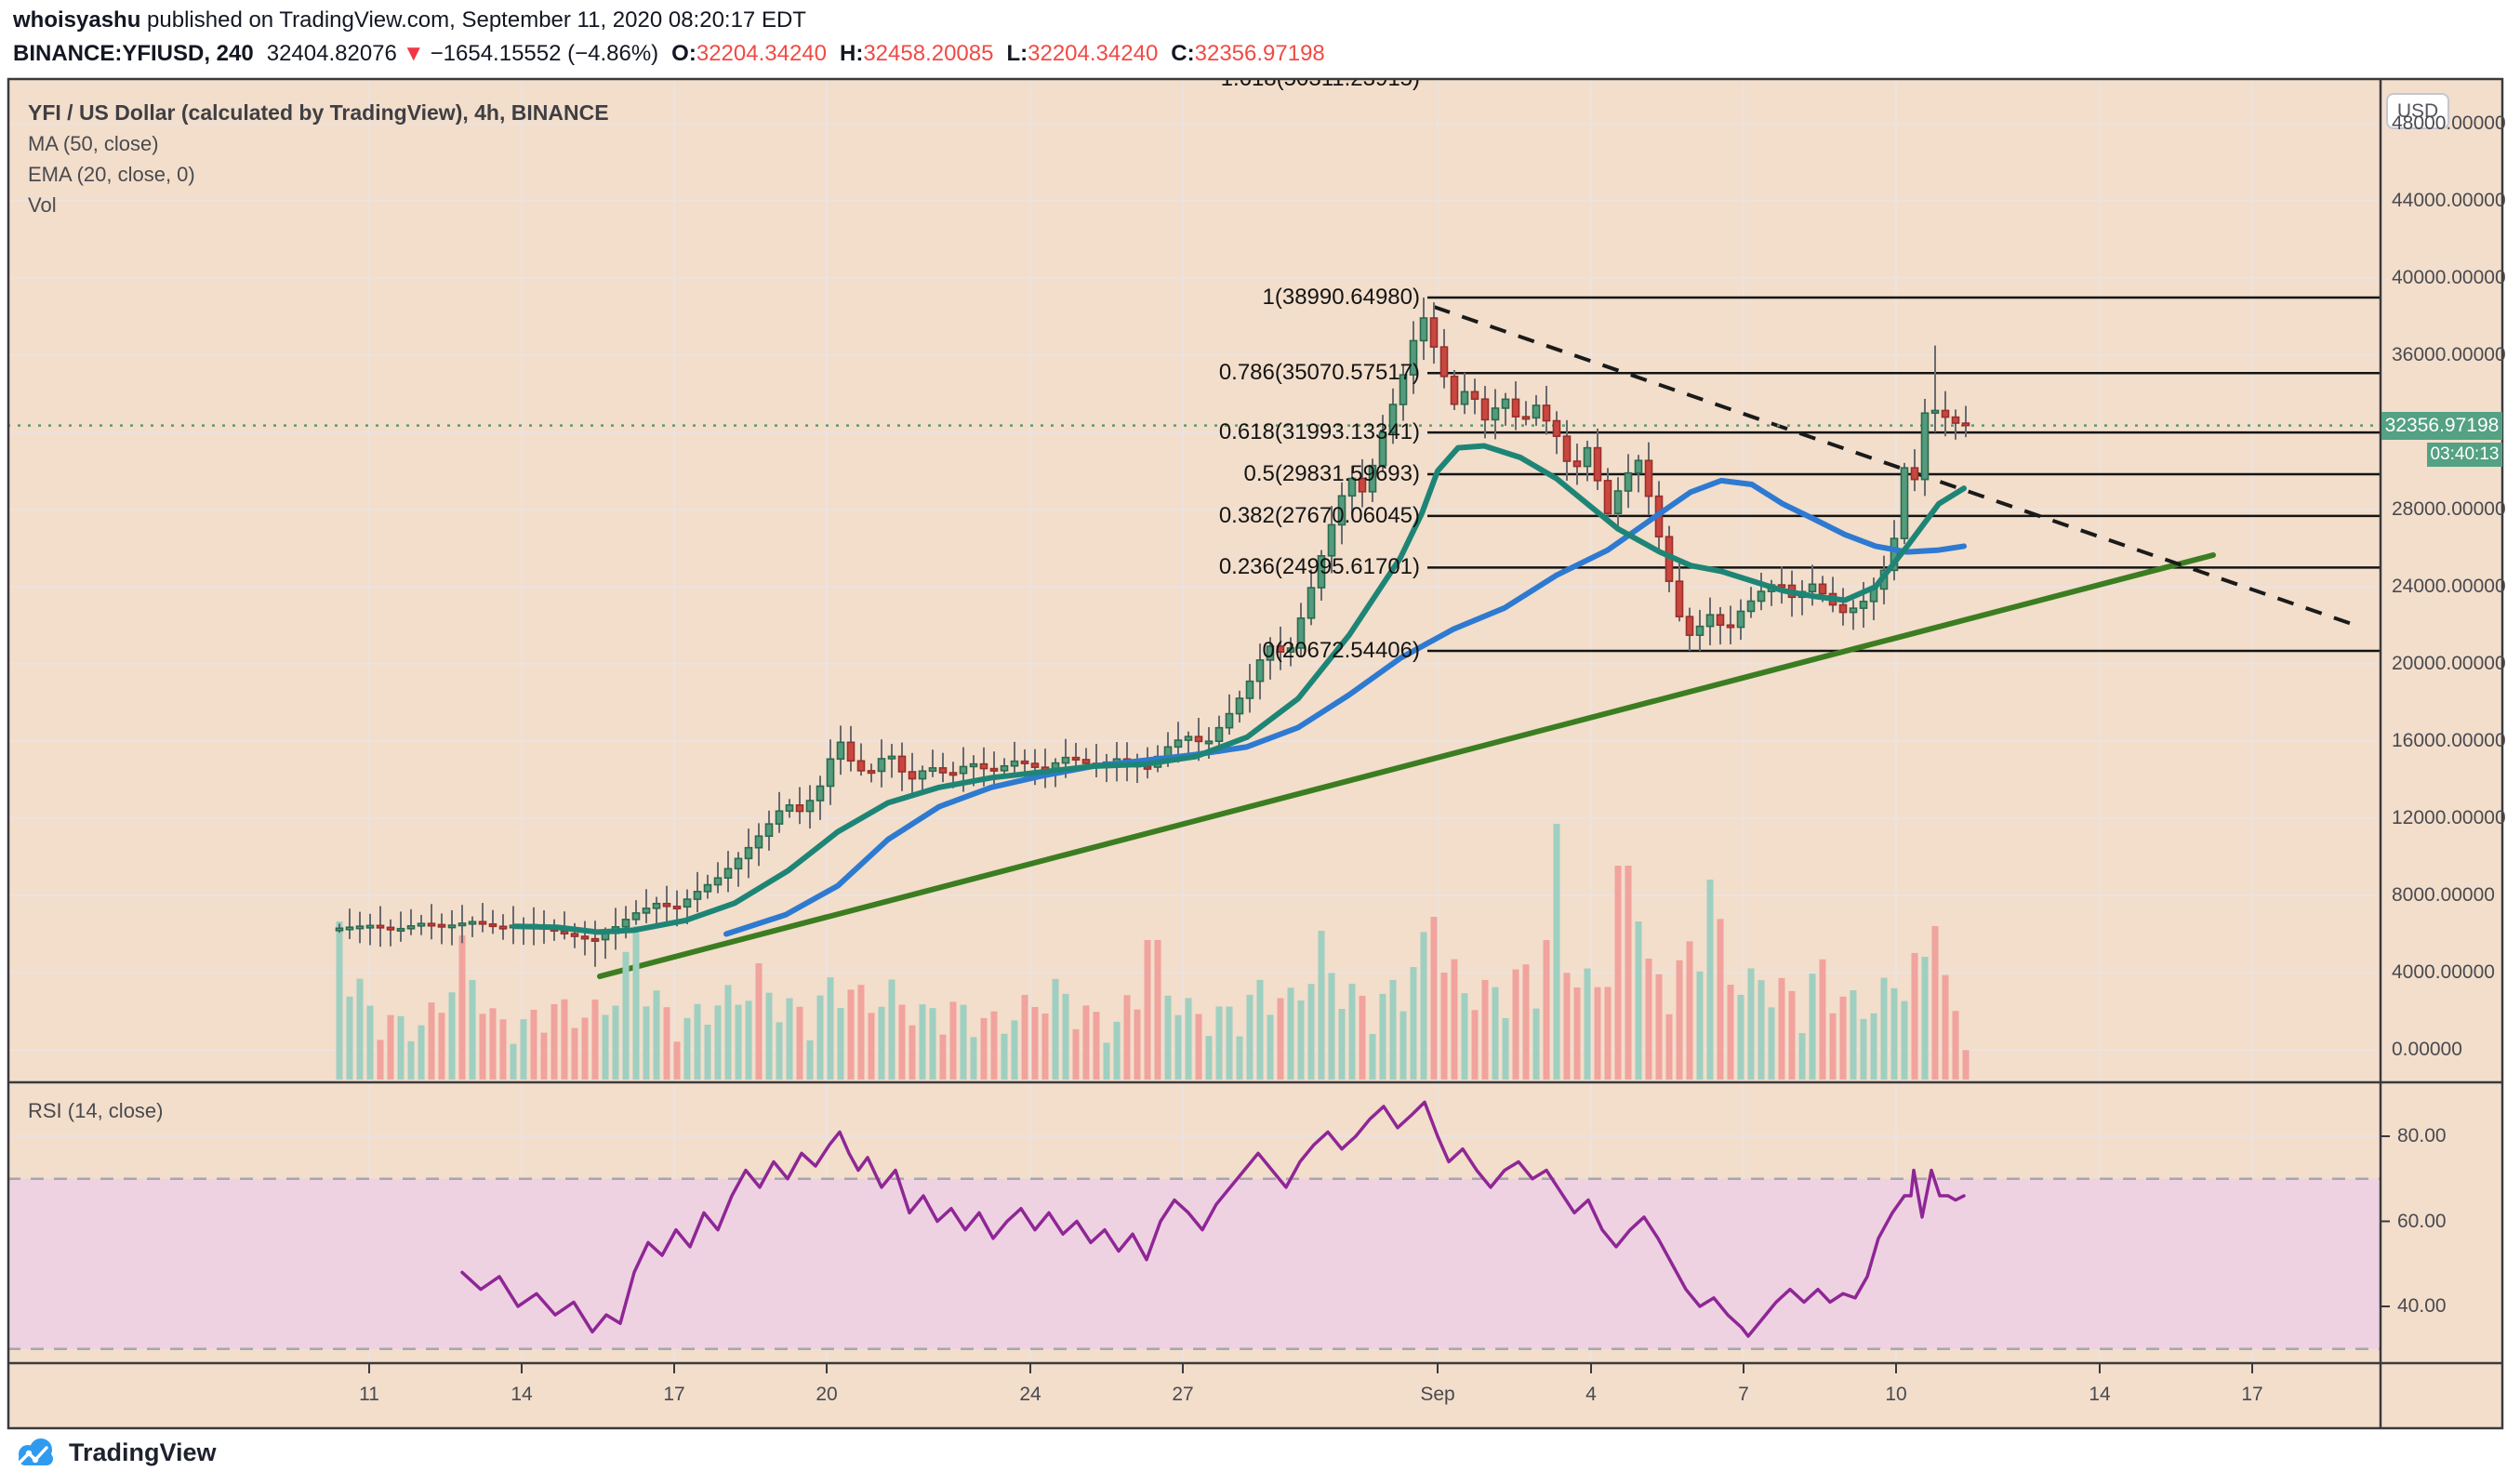  I want to click on symbol-name: BINANCE:YFIUSD, 240, so click(133, 53).